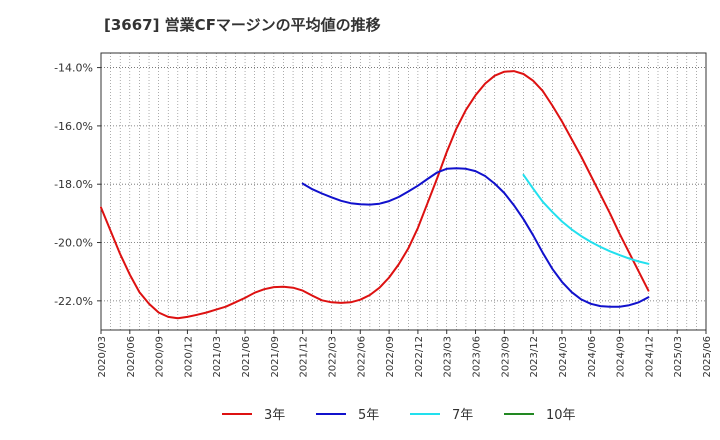 The width and height of the screenshot is (720, 440). Describe the element at coordinates (448, 357) in the screenshot. I see `x-tick-label: 2023/03` at that location.